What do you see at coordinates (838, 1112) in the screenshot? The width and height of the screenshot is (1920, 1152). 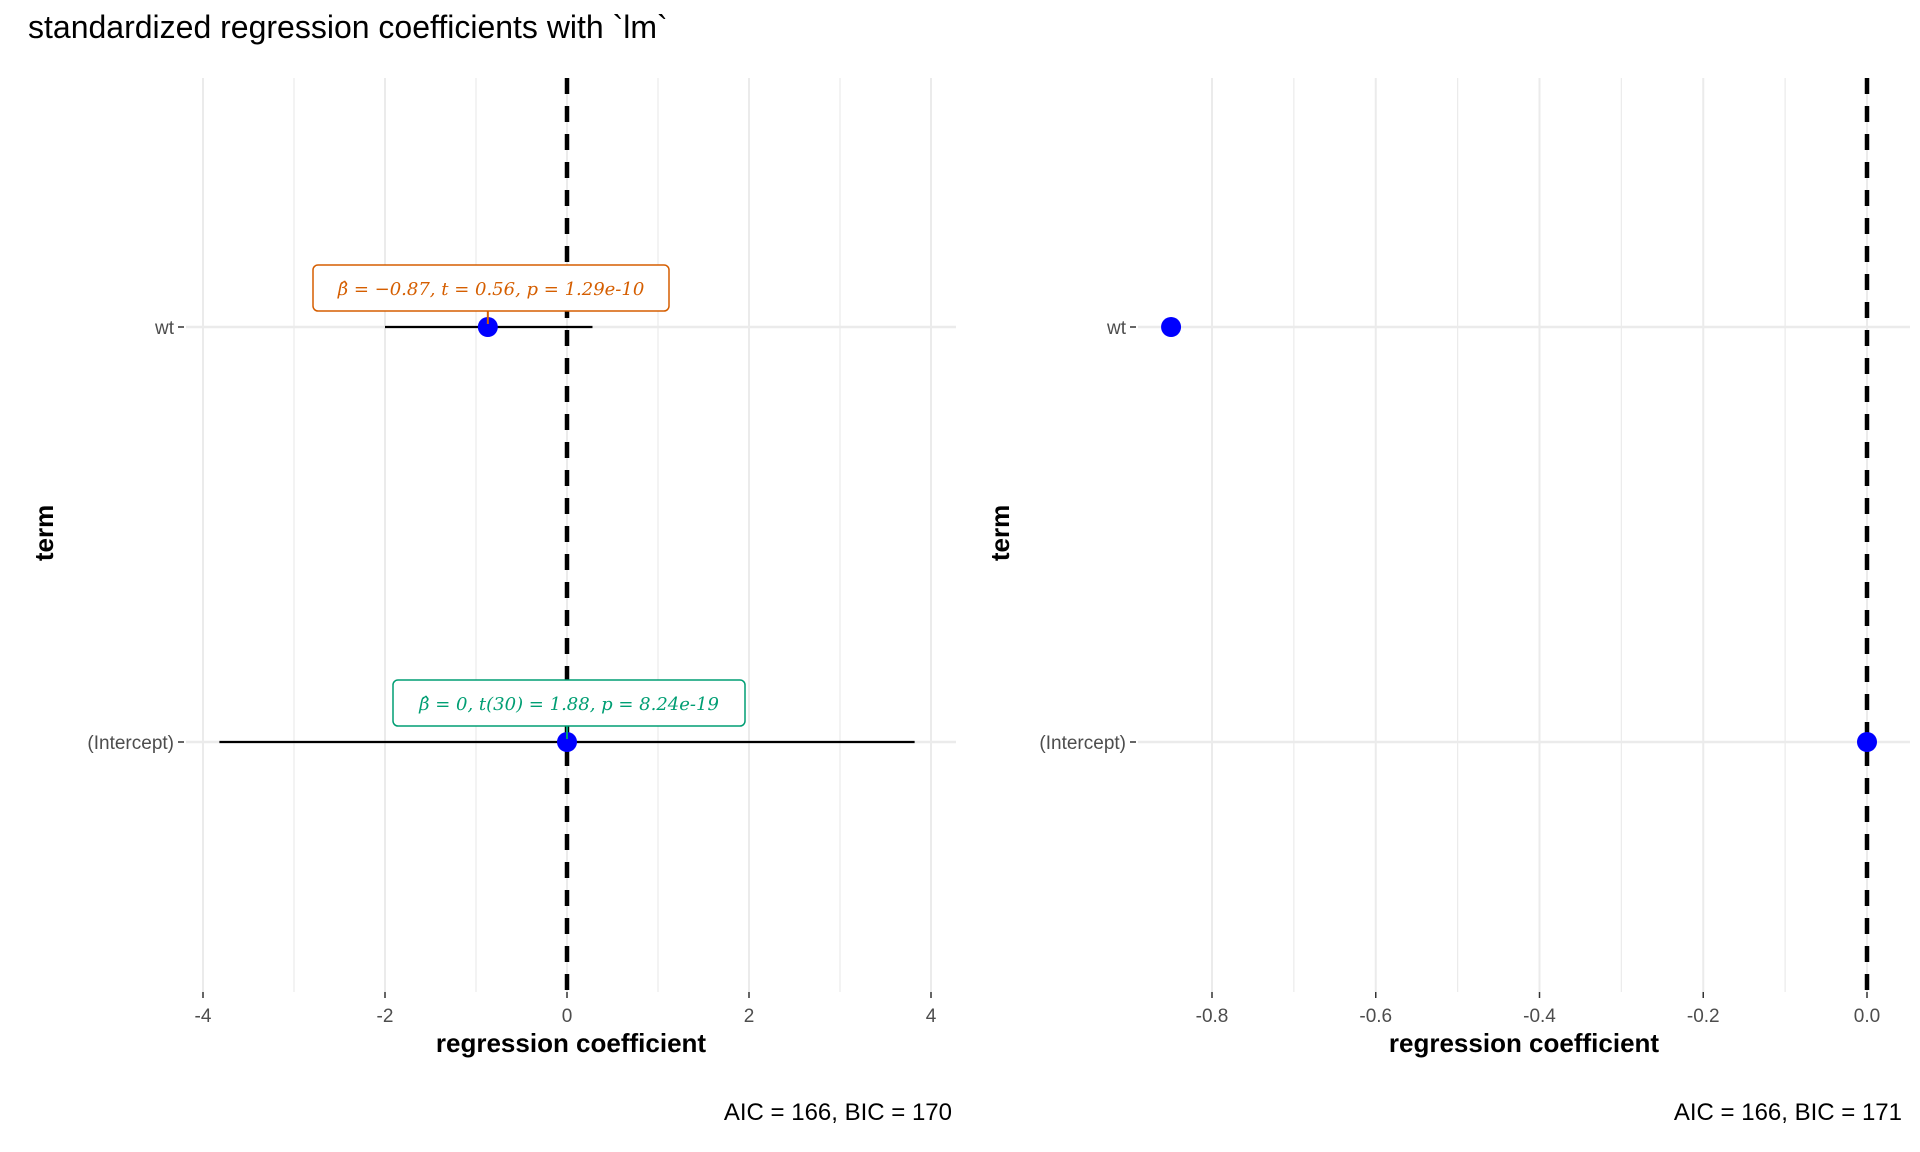 I see `caption: AIC = 166, BIC = 170` at bounding box center [838, 1112].